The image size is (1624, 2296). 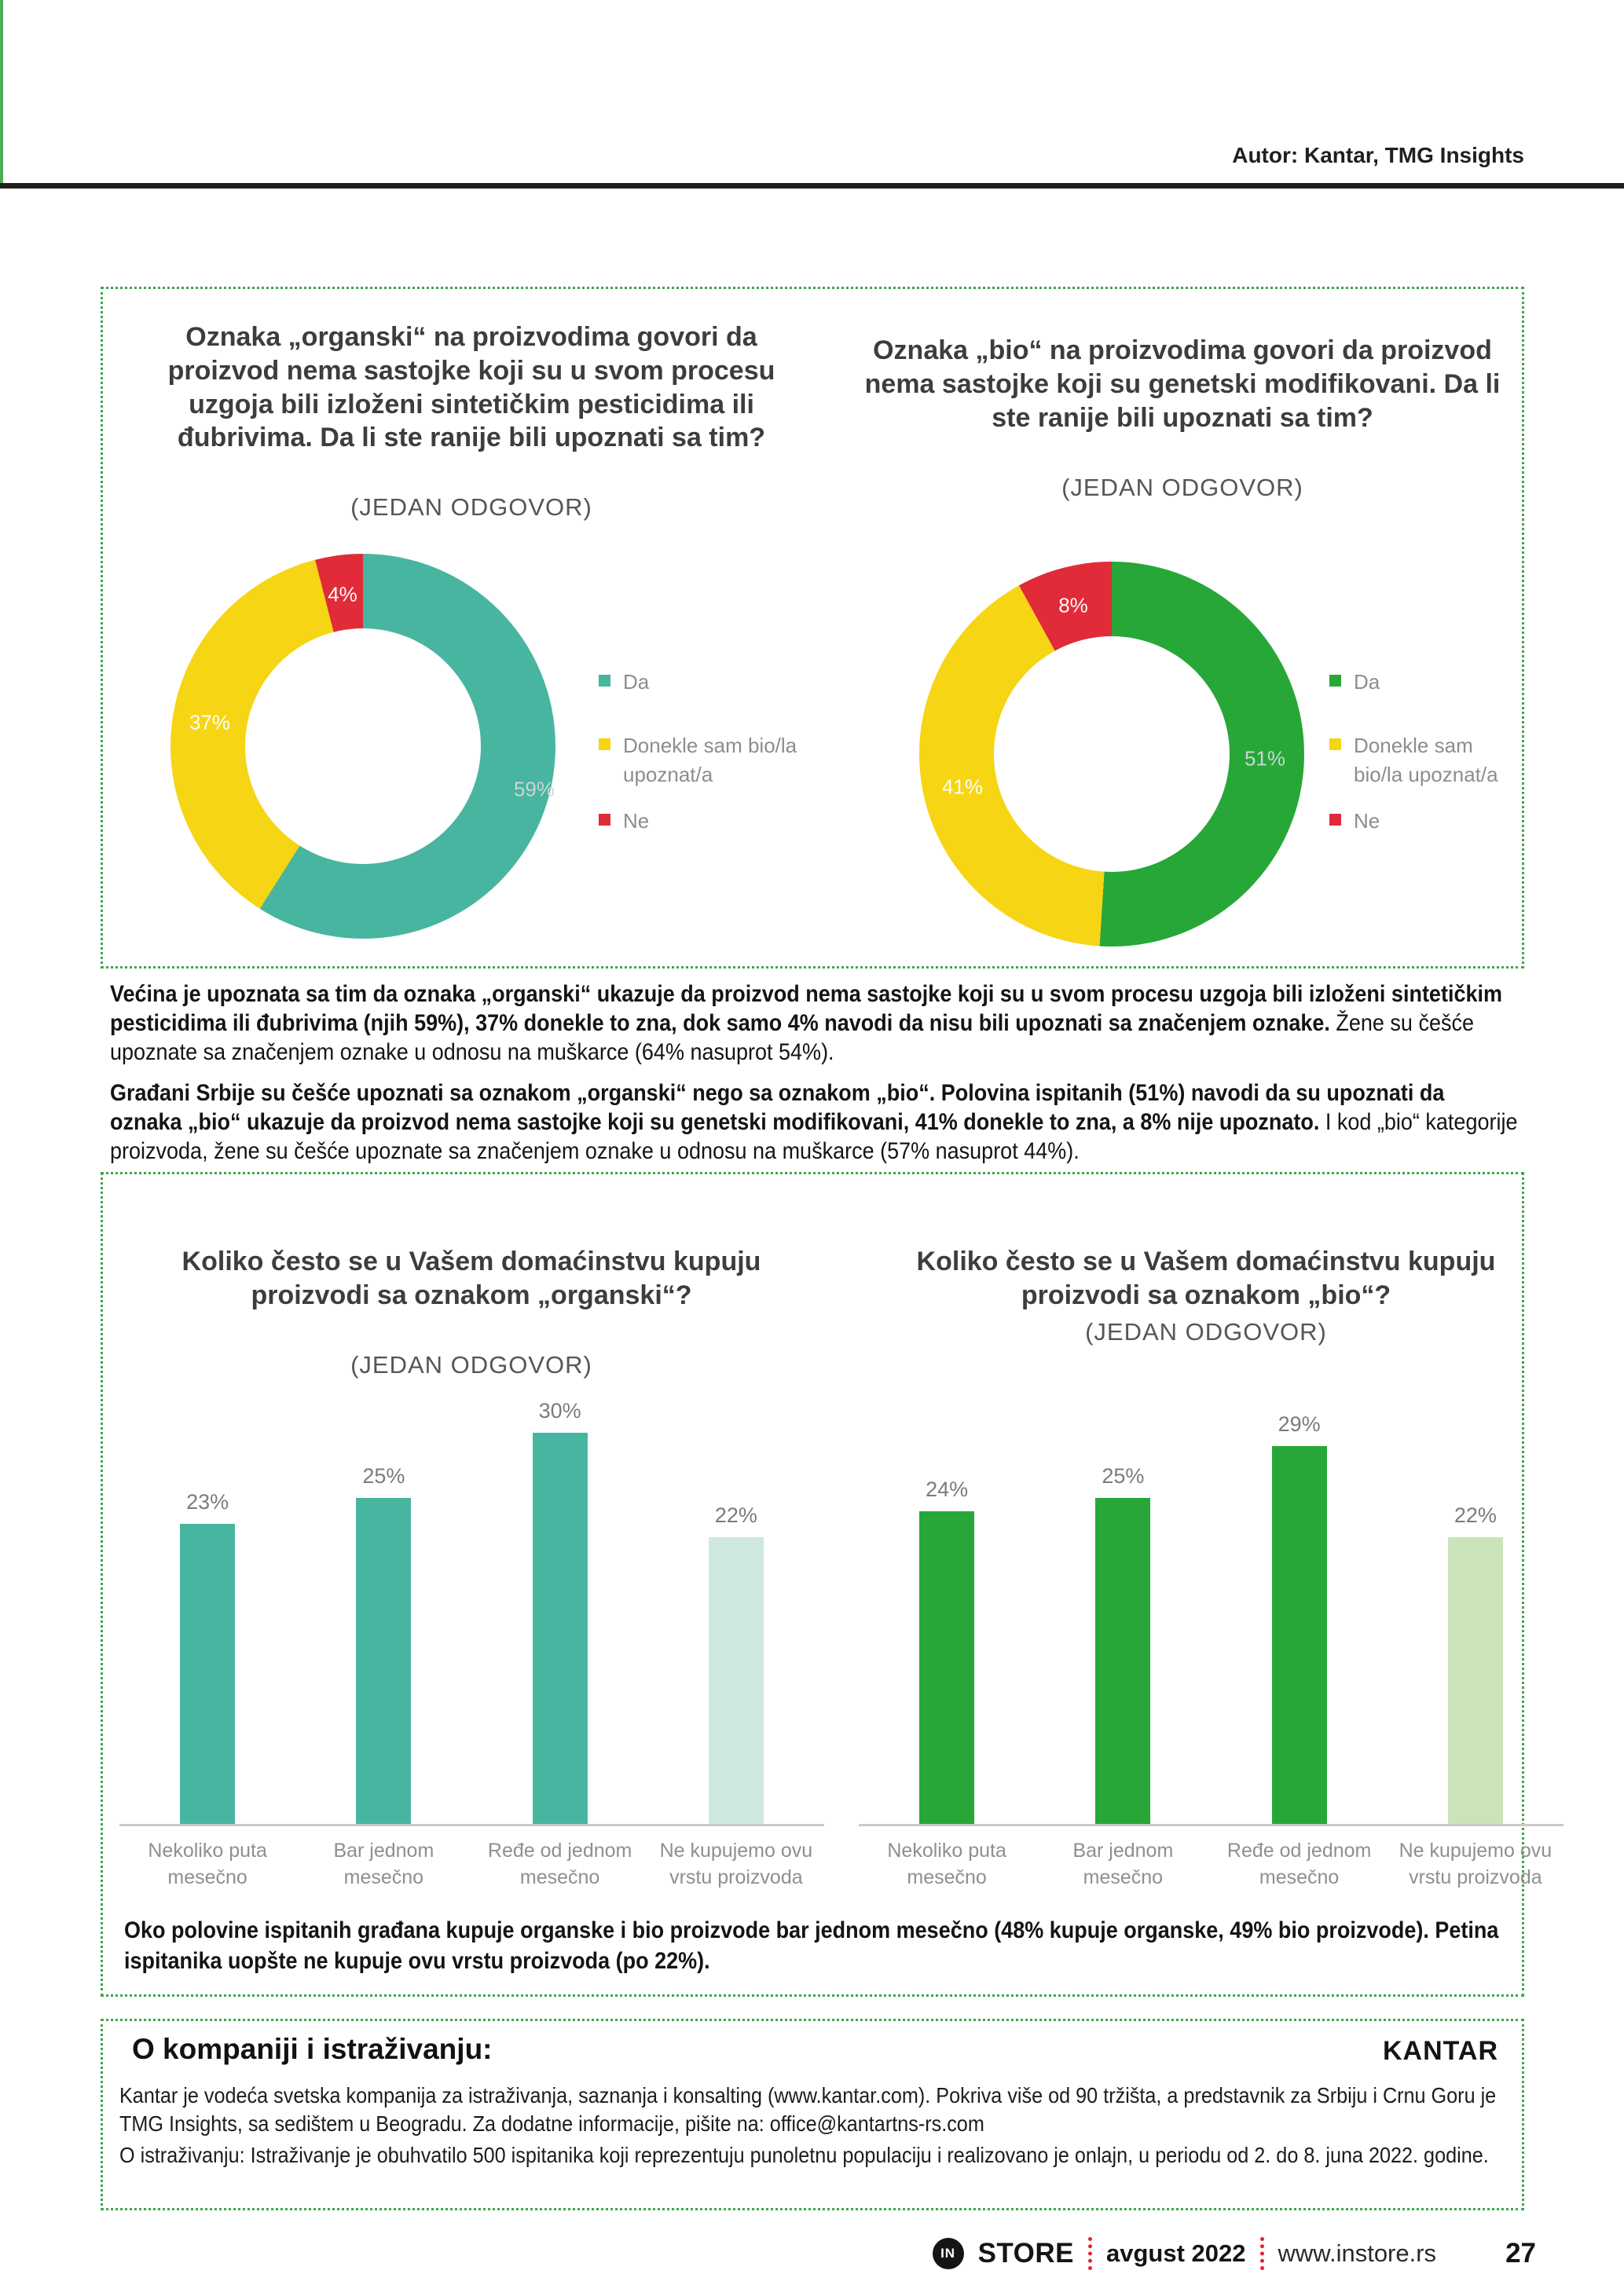 What do you see at coordinates (1357, 2253) in the screenshot?
I see `footer-website: www.instore.rs` at bounding box center [1357, 2253].